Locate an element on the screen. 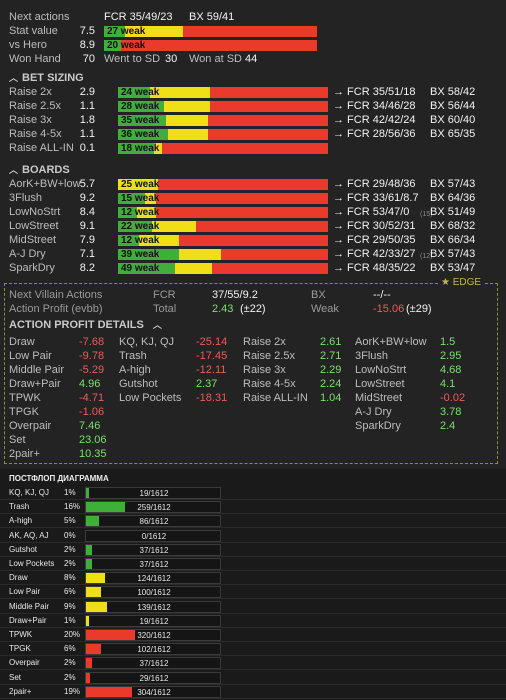 Image resolution: width=506 pixels, height=700 pixels. profit-value: -5.29 is located at coordinates (92, 370).